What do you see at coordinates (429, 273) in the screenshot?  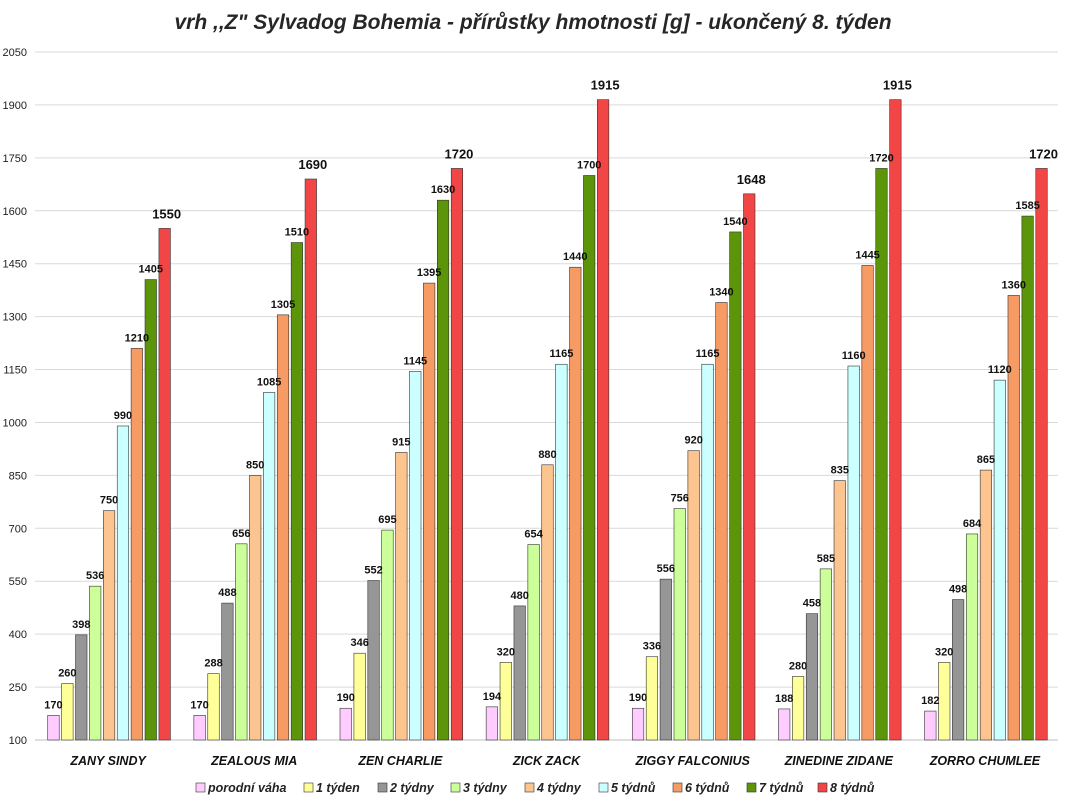 I see `data-label: 1395` at bounding box center [429, 273].